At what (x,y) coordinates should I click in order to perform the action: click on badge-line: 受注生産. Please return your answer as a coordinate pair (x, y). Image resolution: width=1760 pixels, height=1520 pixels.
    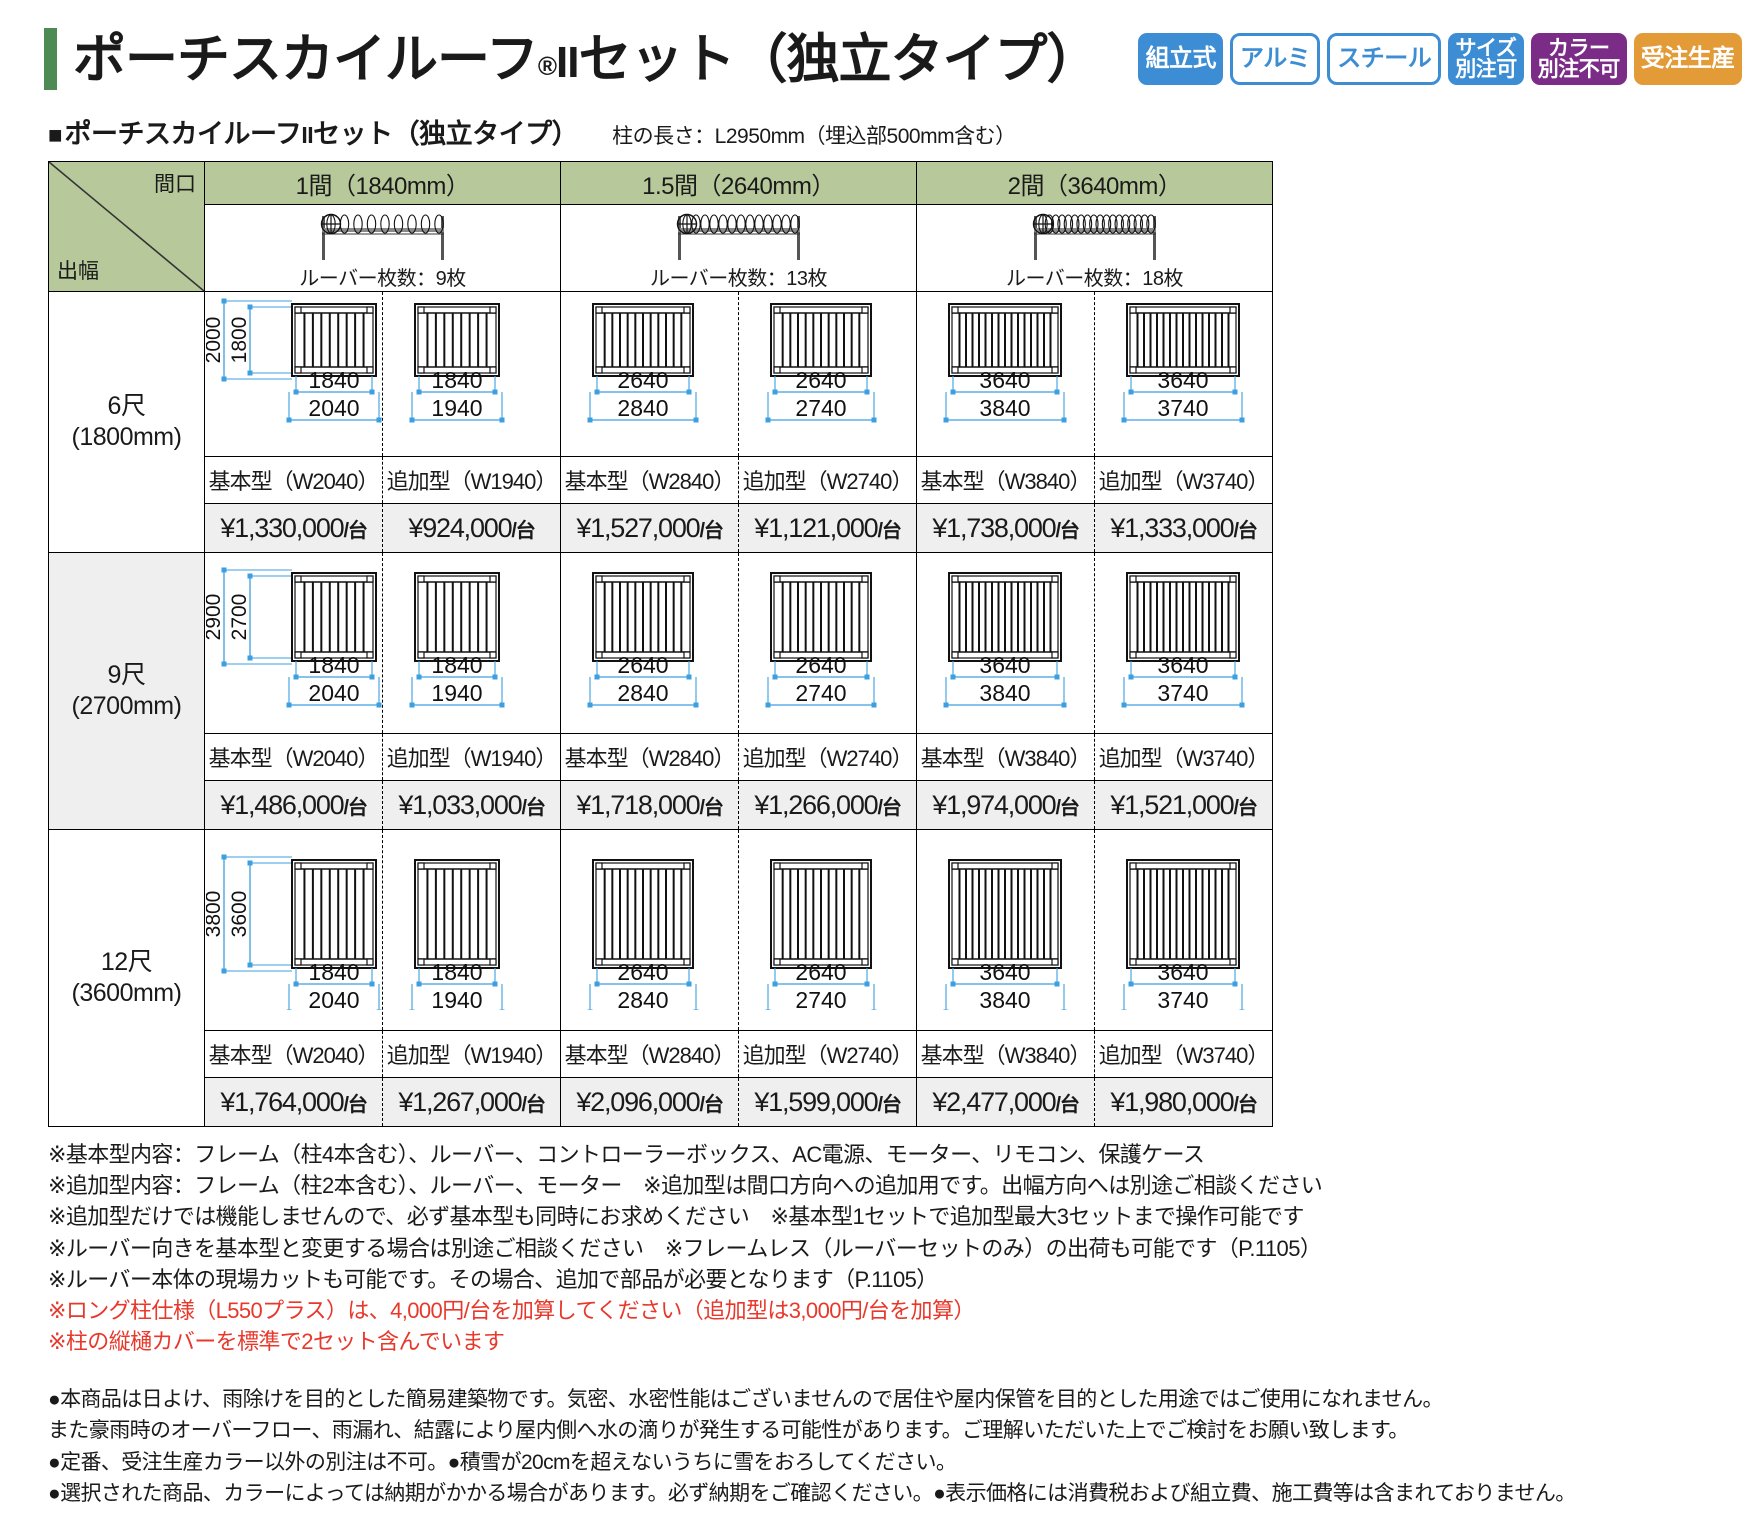
    Looking at the image, I should click on (1688, 58).